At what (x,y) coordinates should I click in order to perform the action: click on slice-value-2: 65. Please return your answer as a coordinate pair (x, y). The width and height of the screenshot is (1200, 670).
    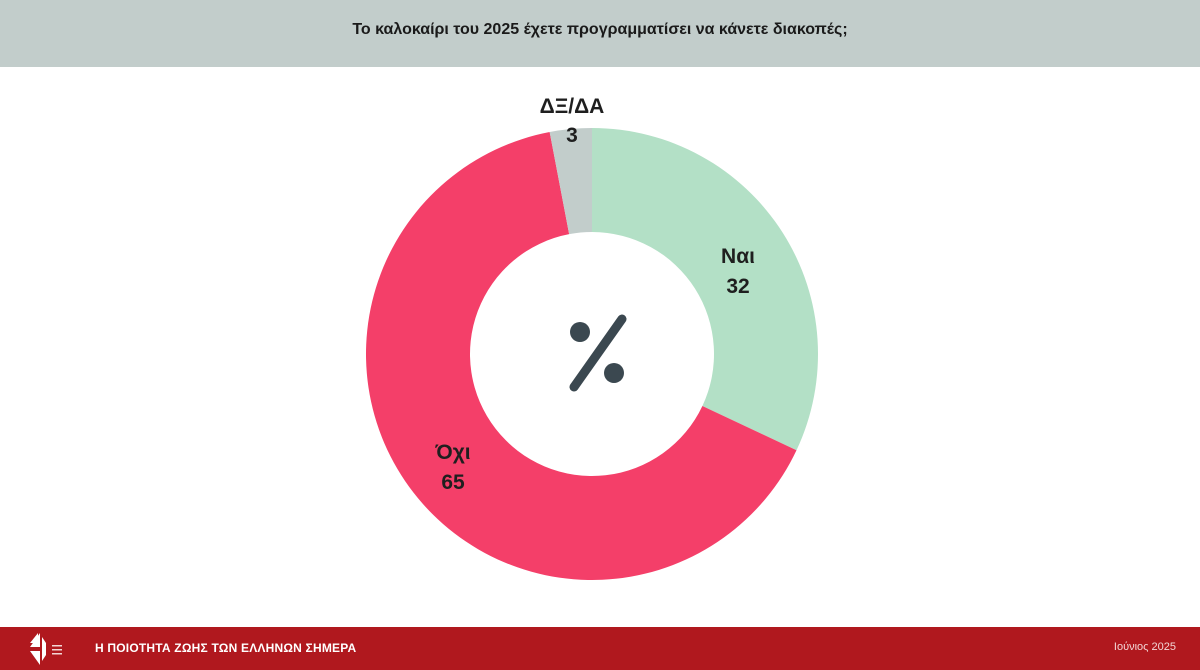
    Looking at the image, I should click on (453, 482).